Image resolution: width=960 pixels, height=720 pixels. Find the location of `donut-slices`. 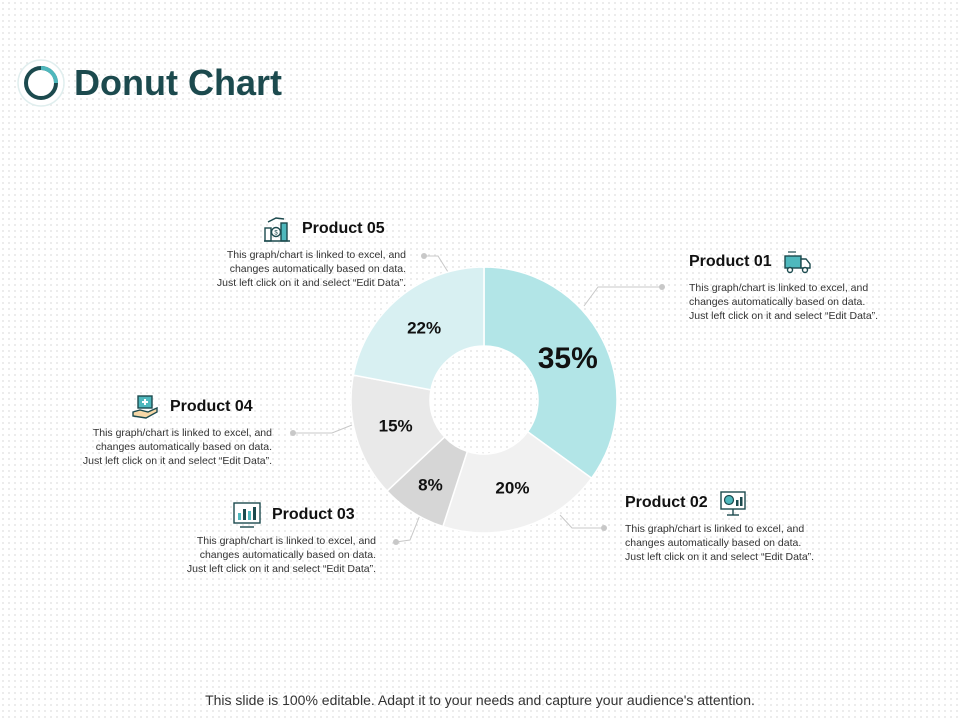

donut-slices is located at coordinates (484, 400).